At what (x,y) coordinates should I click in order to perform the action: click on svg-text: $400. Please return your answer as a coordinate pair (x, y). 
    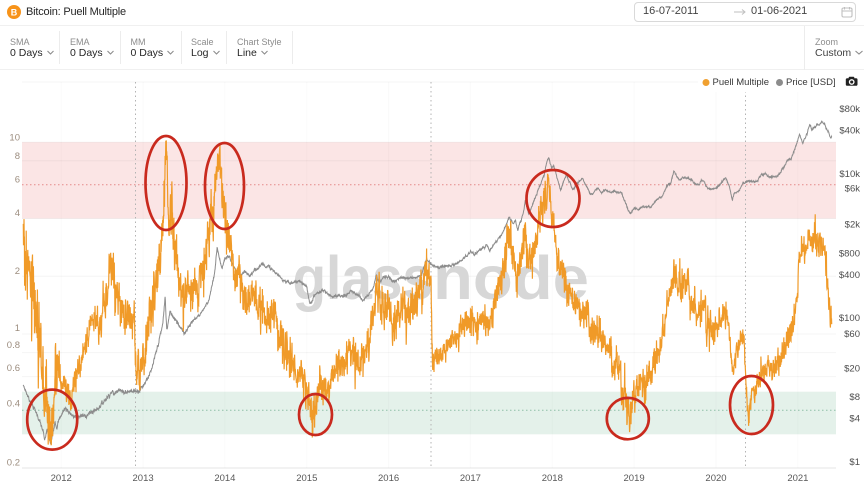
    Looking at the image, I should click on (849, 275).